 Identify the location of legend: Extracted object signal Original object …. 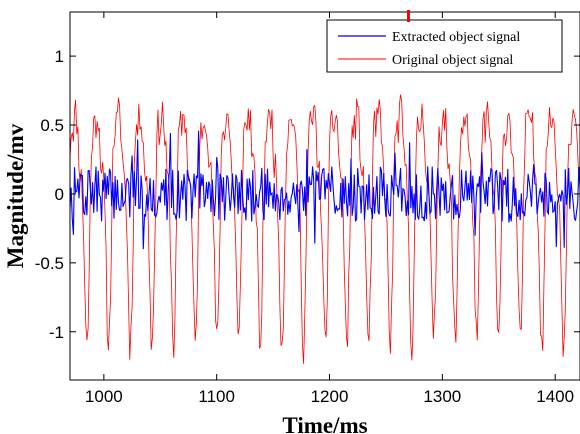
(444, 46).